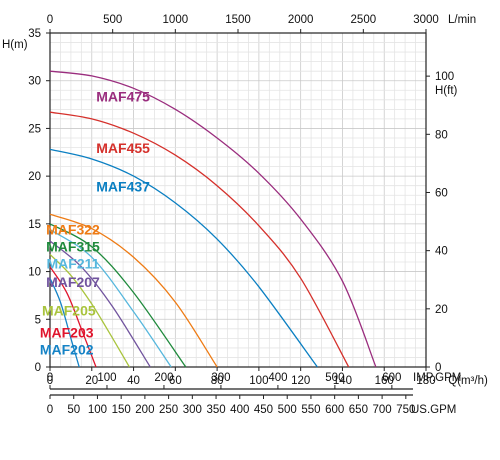 The height and width of the screenshot is (460, 500). I want to click on curve-maf315, so click(118, 295).